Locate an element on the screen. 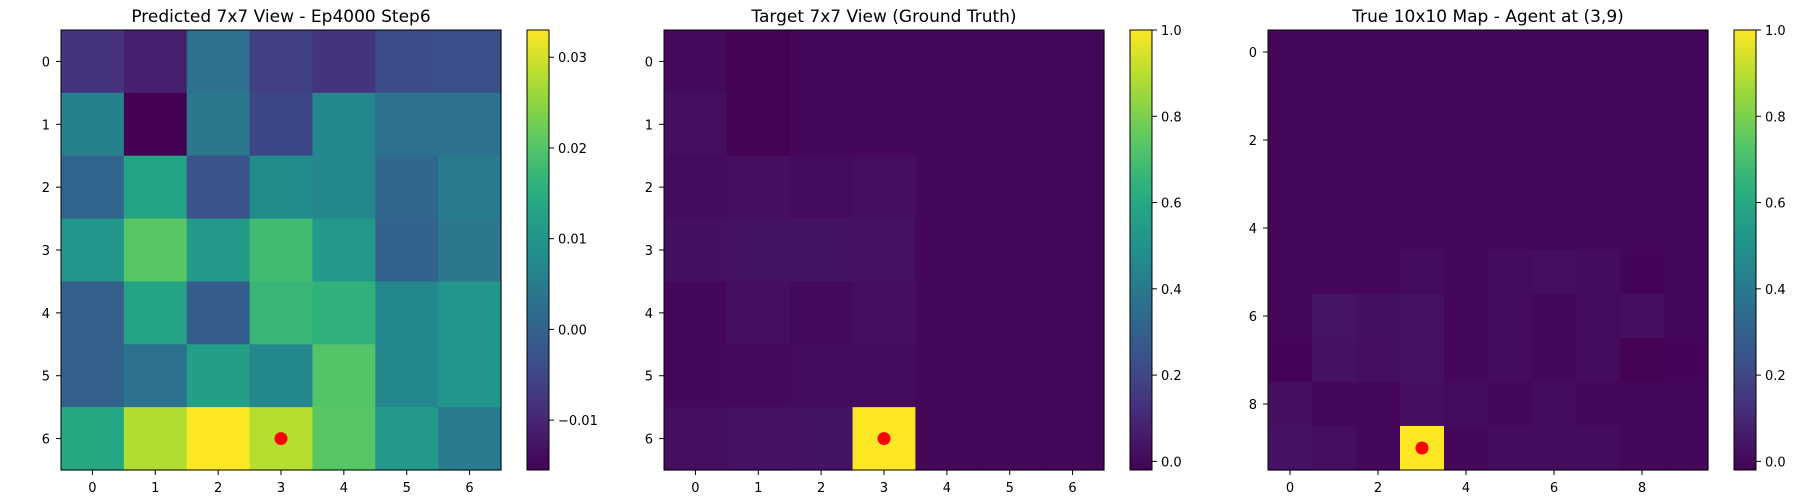 The height and width of the screenshot is (500, 1800). x-tick-label: 0 is located at coordinates (92, 488).